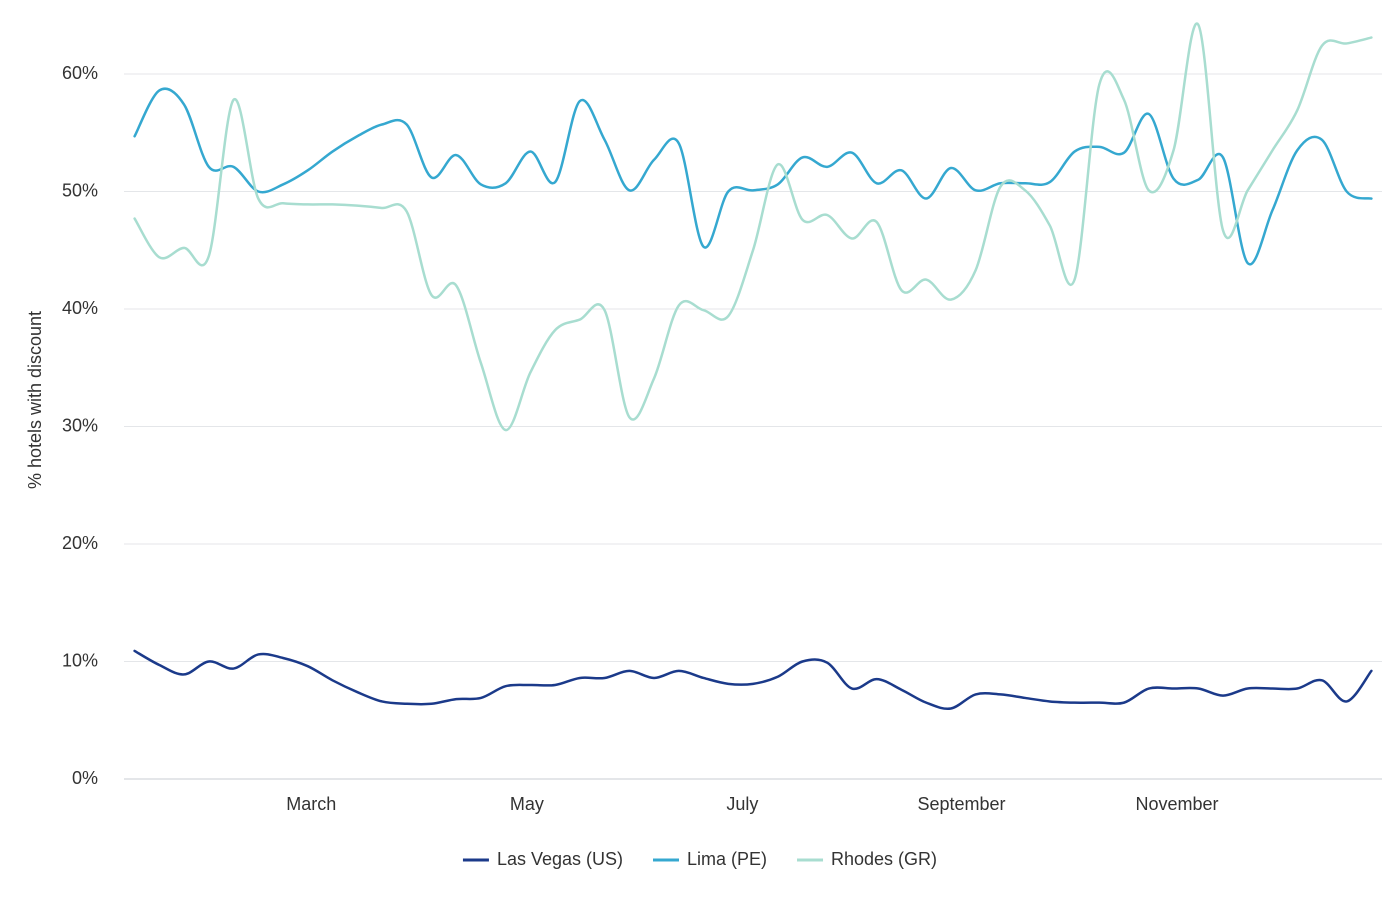 The height and width of the screenshot is (909, 1400). What do you see at coordinates (80, 660) in the screenshot?
I see `y-tick-label: 10%` at bounding box center [80, 660].